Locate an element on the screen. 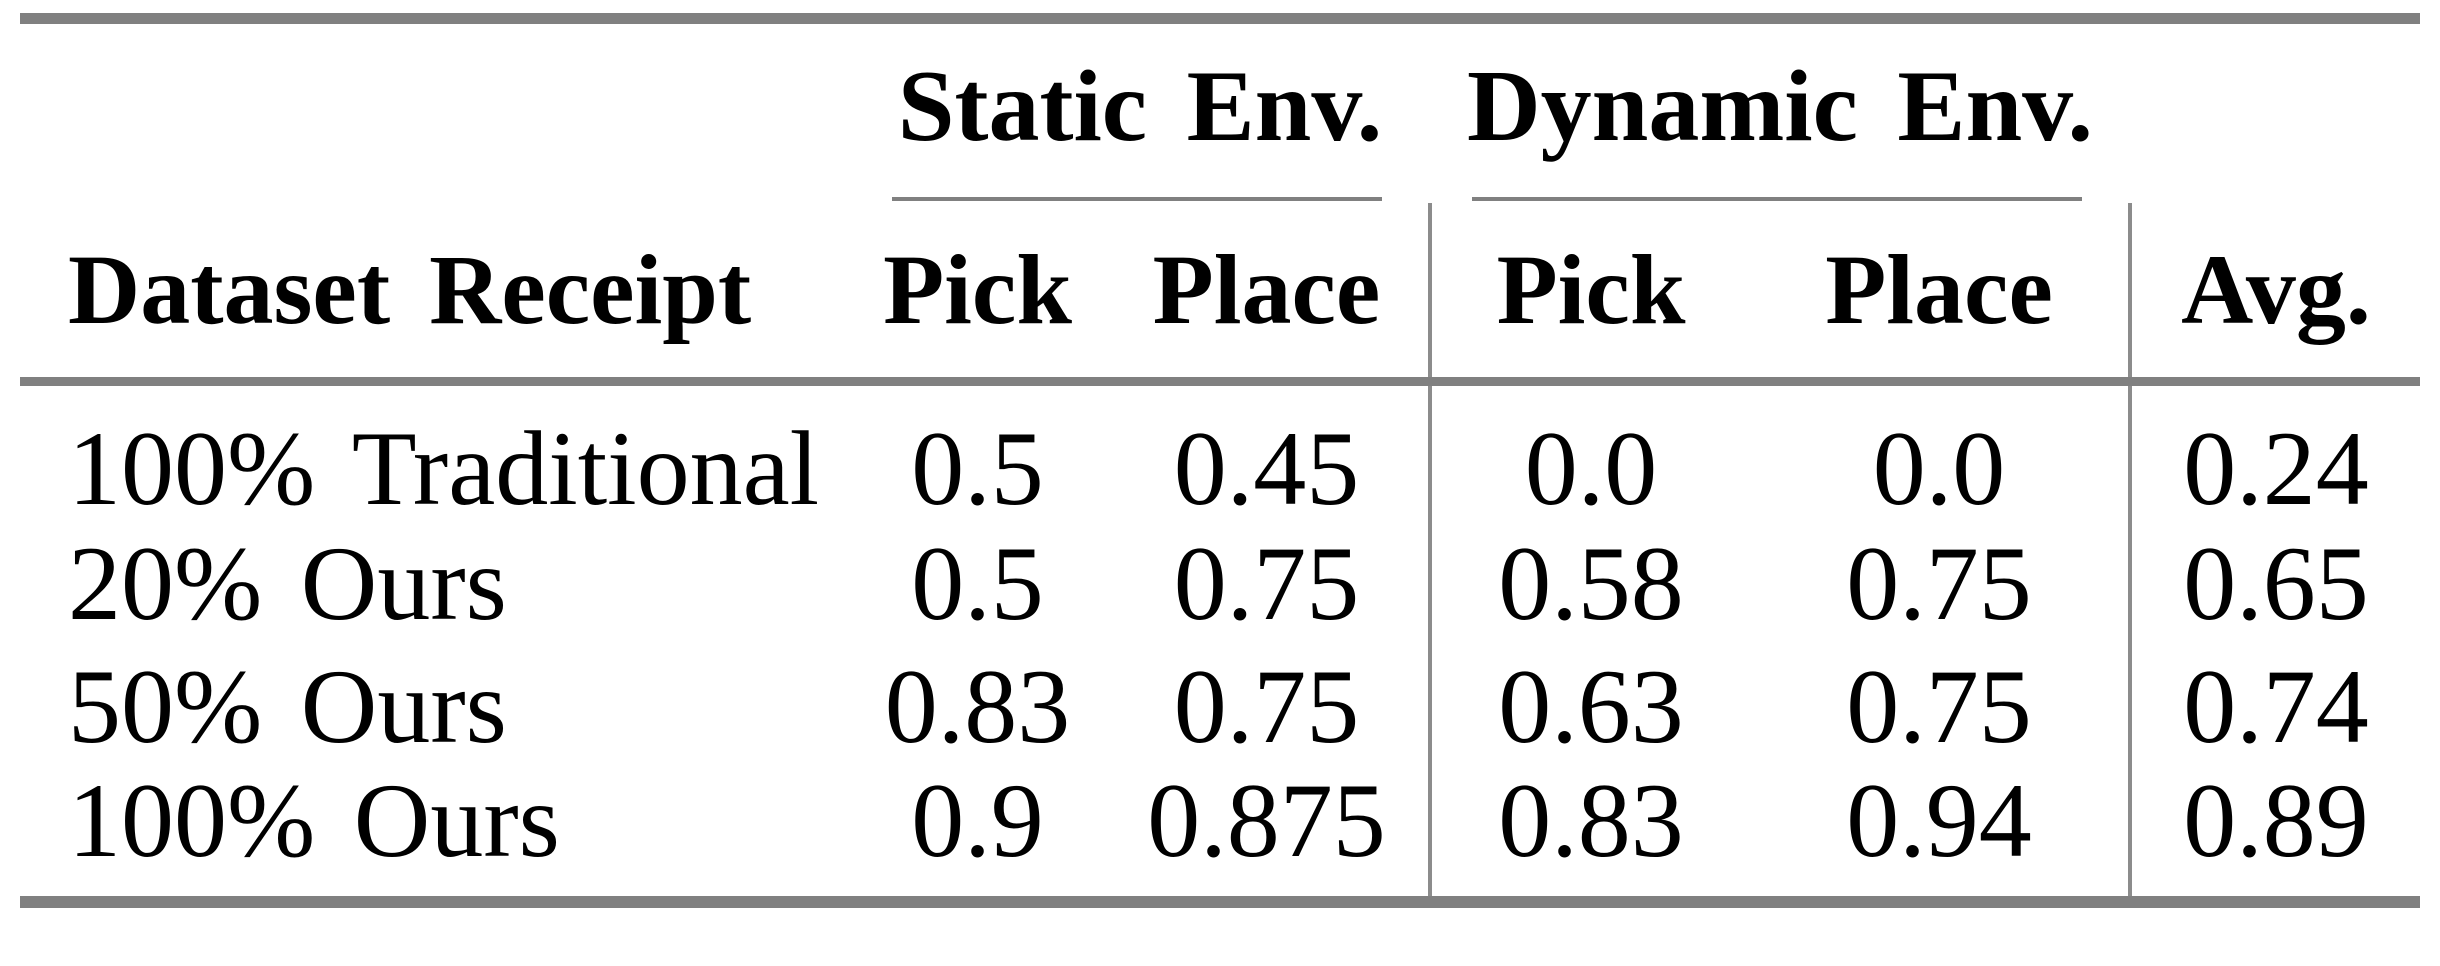 Image resolution: width=2440 pixels, height=966 pixels. group-header-dynamic: Dynamic Env. is located at coordinates (1780, 111).